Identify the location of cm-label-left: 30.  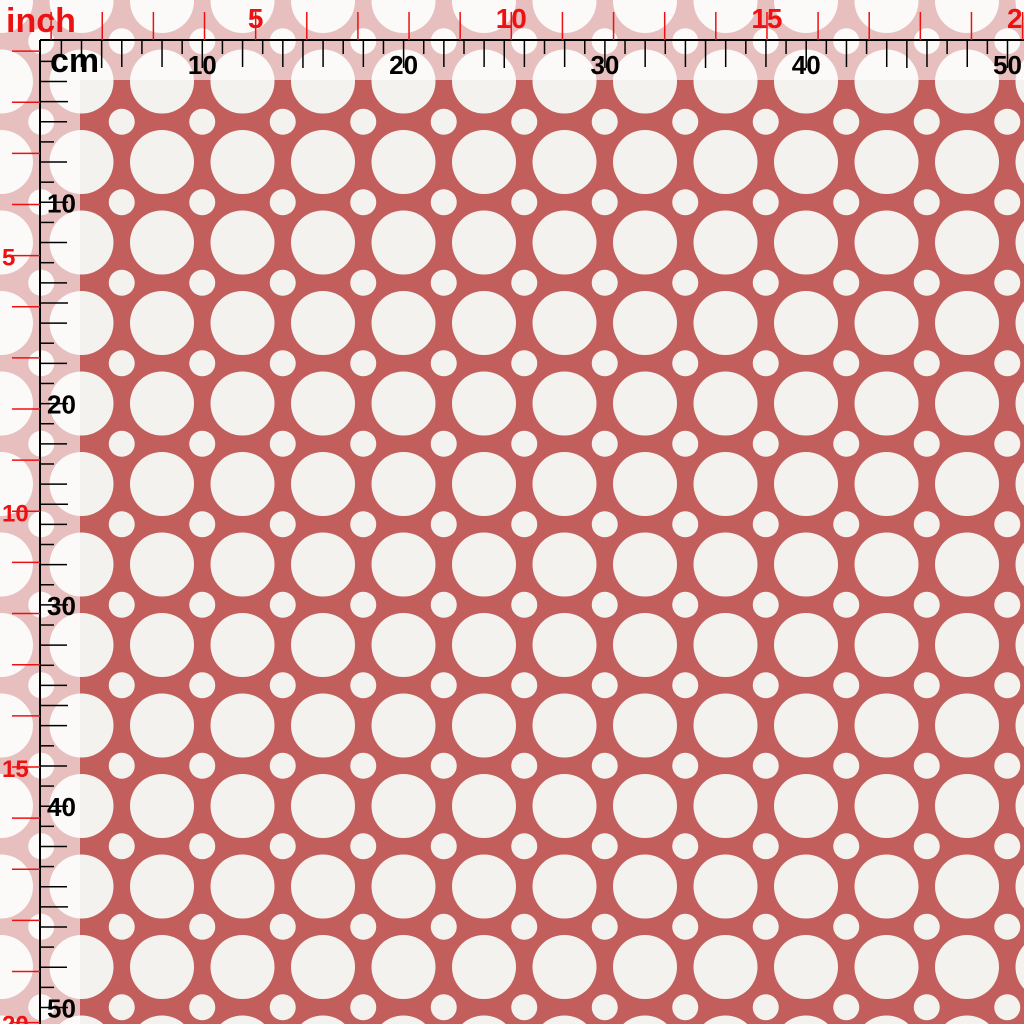
(61, 606).